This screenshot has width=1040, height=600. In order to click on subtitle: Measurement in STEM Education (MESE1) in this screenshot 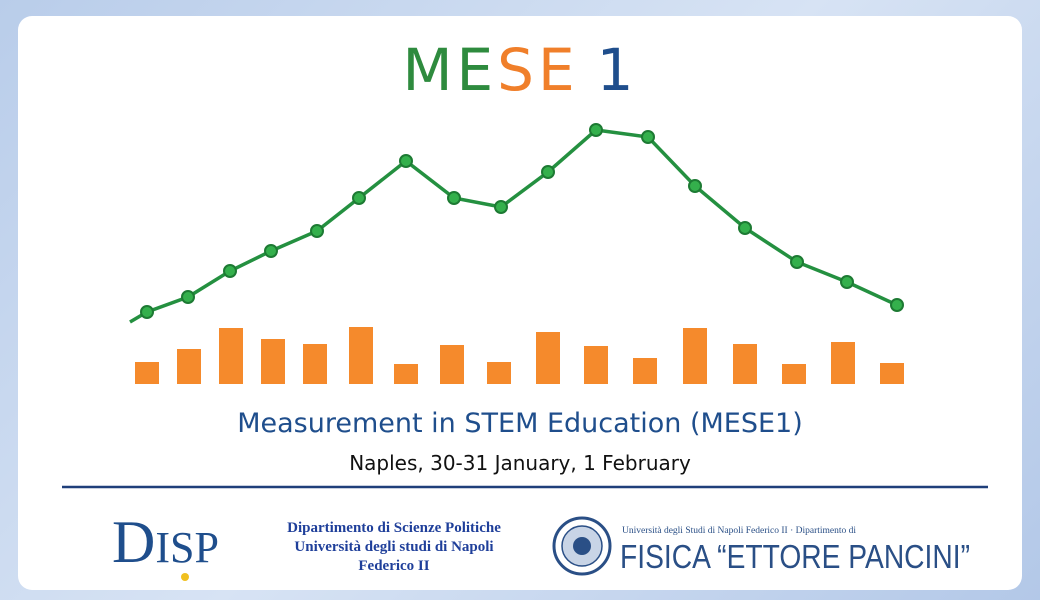, I will do `click(520, 423)`.